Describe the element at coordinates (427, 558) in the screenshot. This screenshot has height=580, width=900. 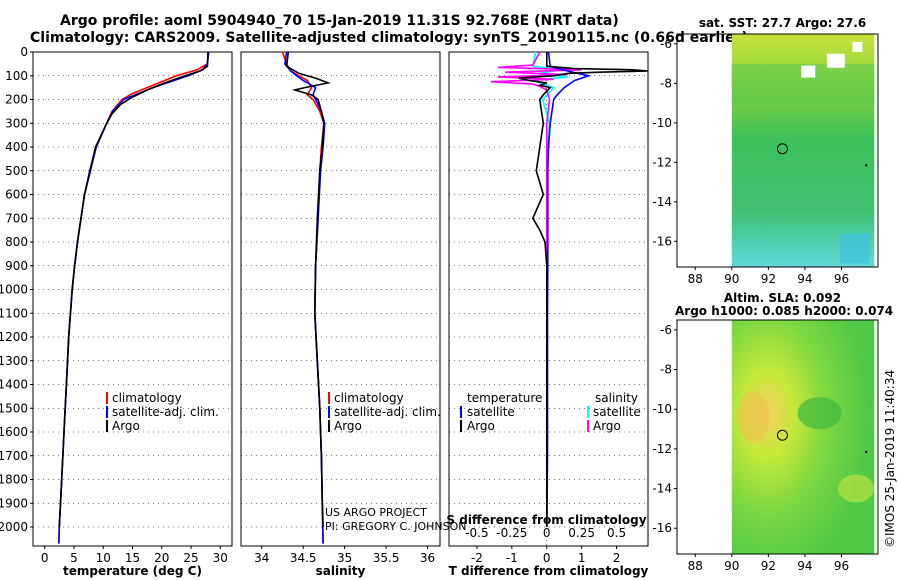
I see `x-tick-label: 36` at that location.